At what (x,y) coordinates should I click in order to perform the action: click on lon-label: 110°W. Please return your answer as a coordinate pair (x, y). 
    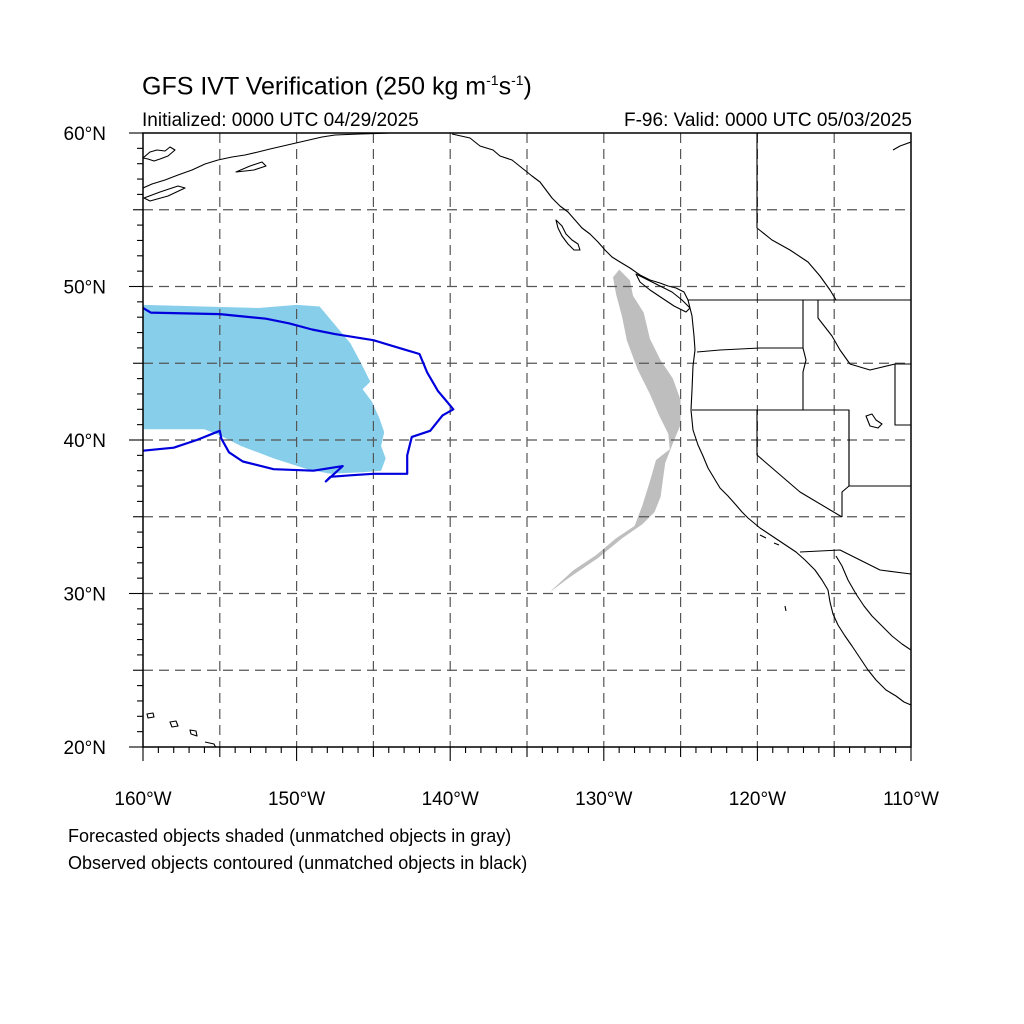
    Looking at the image, I should click on (911, 799).